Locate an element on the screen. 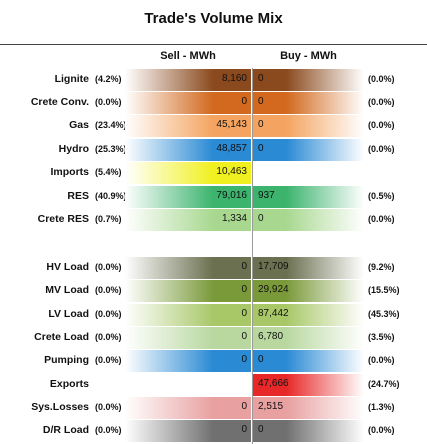 The height and width of the screenshot is (444, 427). buy-bar is located at coordinates (308, 173).